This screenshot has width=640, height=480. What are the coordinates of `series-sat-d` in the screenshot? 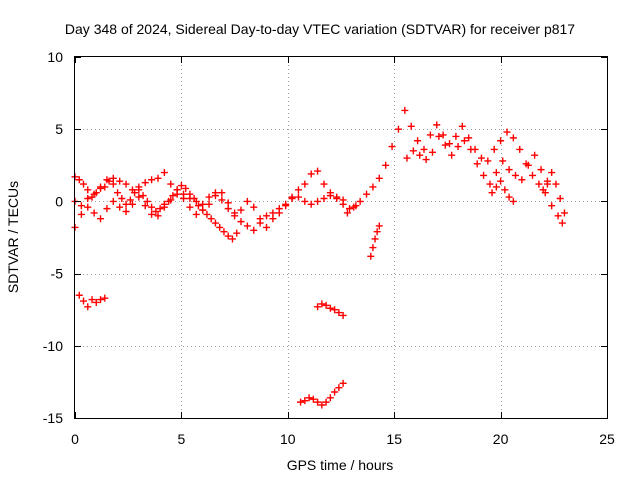 It's located at (92, 301).